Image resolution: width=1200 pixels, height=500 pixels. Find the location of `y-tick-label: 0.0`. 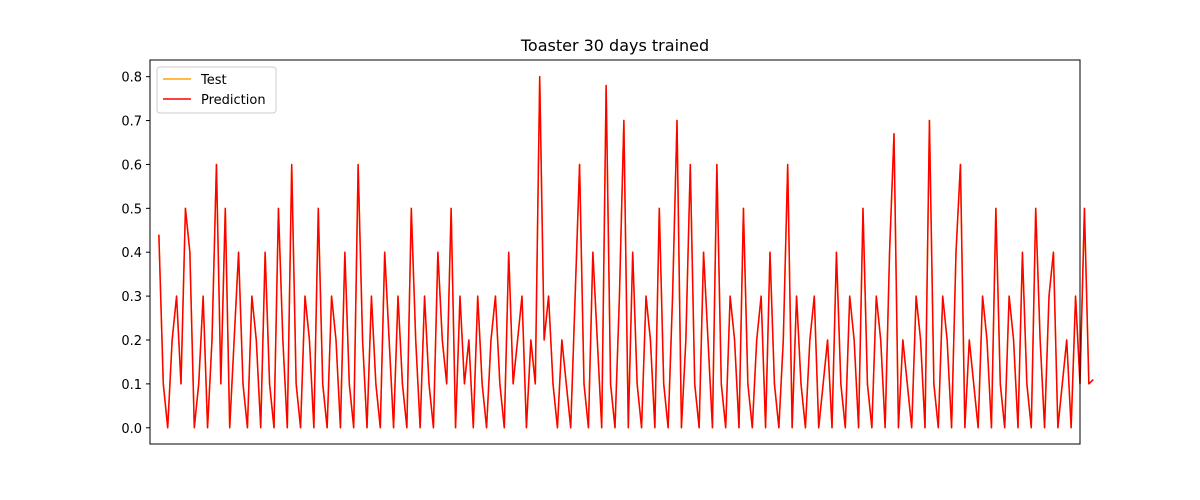

y-tick-label: 0.0 is located at coordinates (131, 429).